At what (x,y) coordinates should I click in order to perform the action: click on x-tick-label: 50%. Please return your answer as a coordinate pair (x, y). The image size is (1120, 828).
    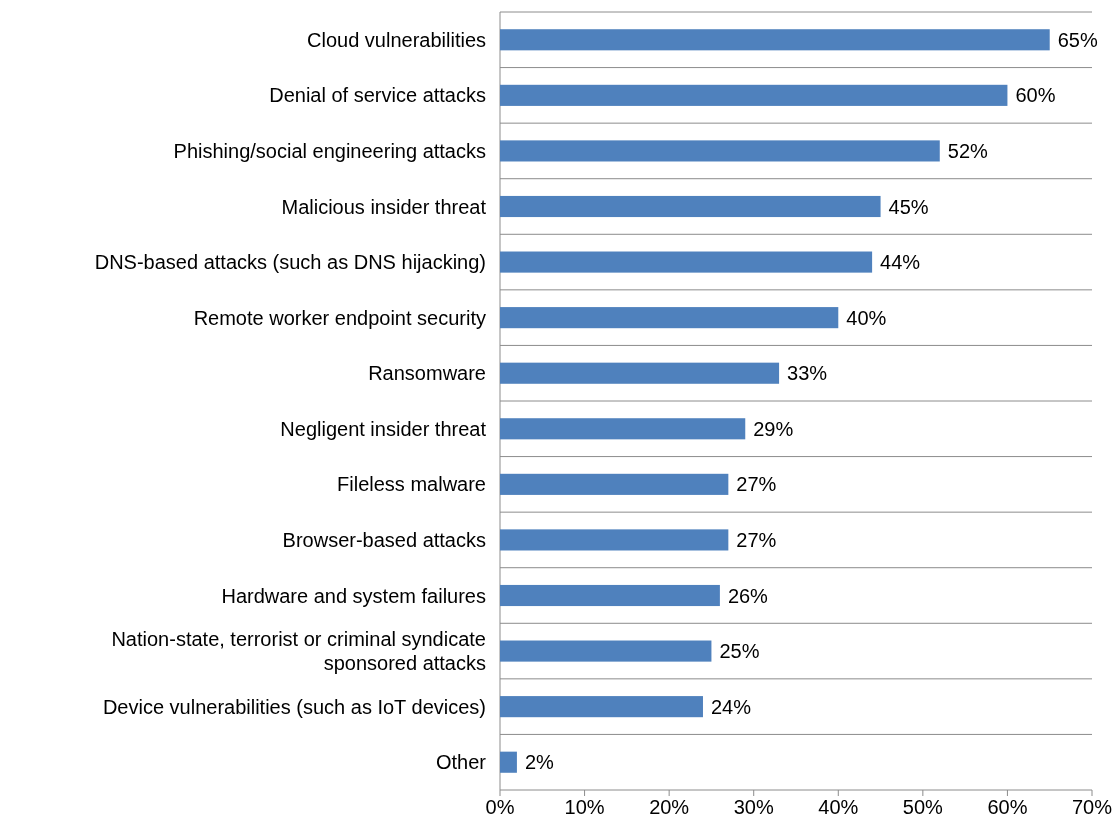
    Looking at the image, I should click on (923, 807).